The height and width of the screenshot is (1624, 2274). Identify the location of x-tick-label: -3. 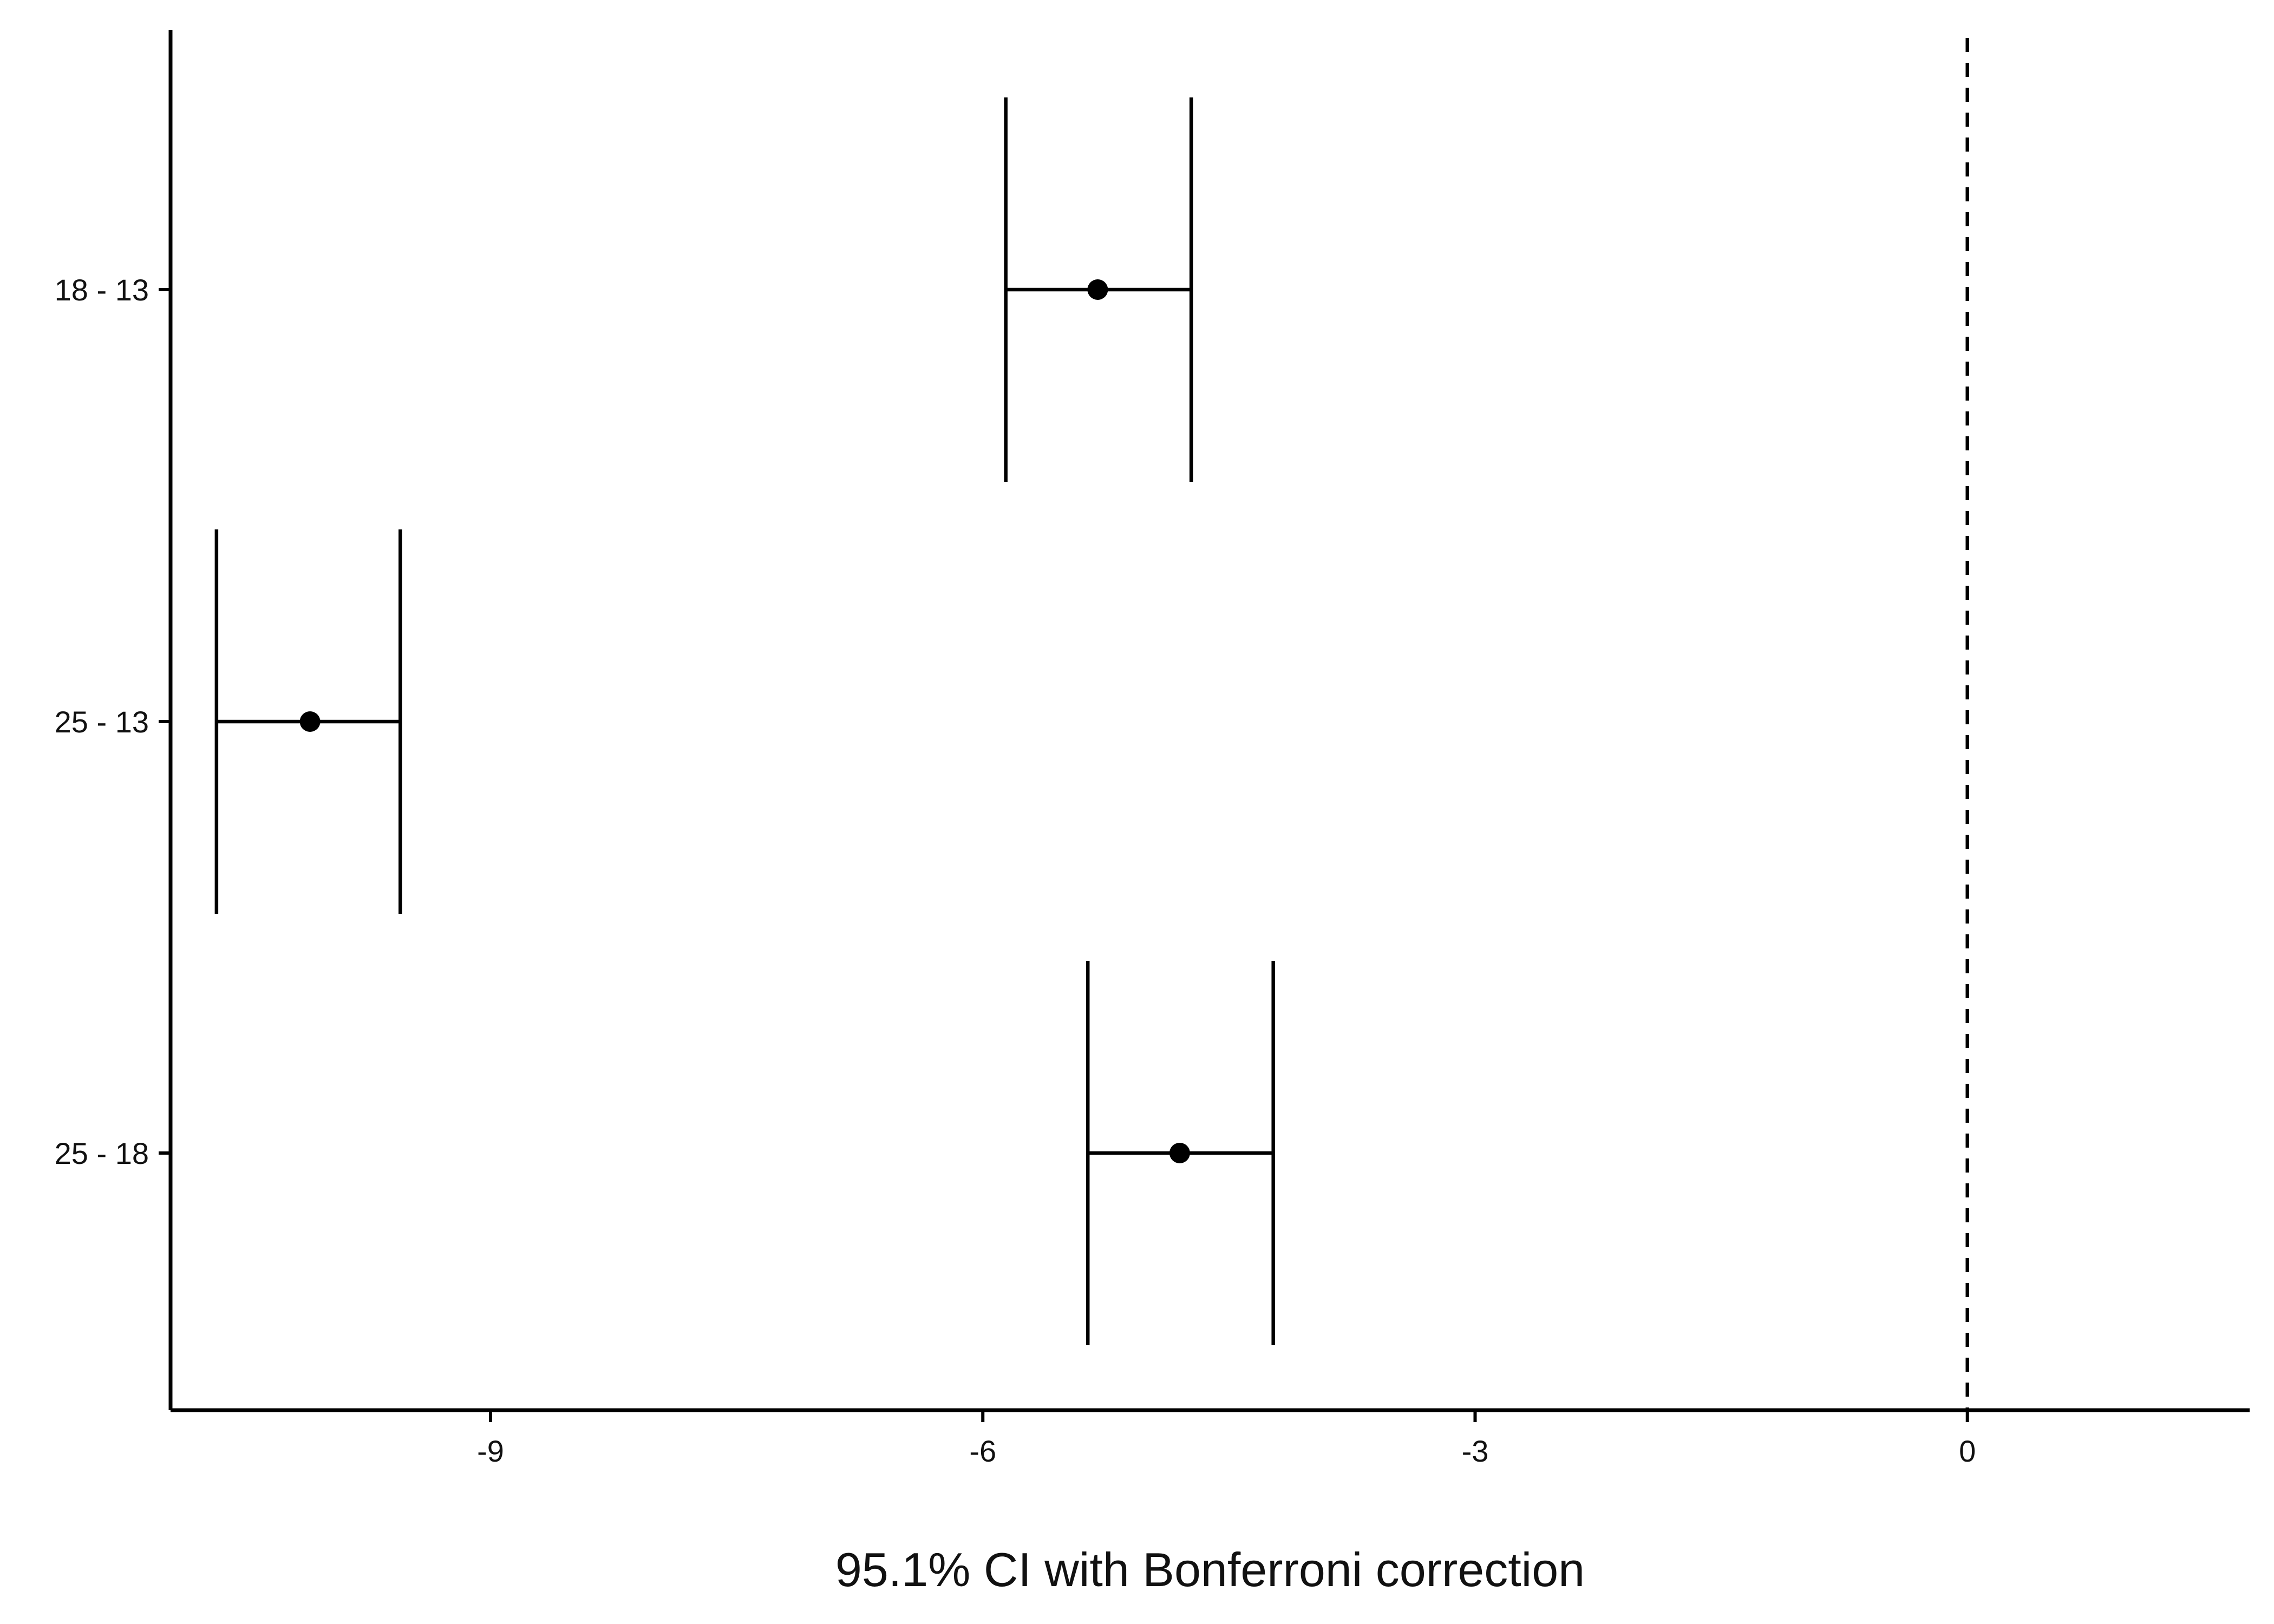
(1476, 1451).